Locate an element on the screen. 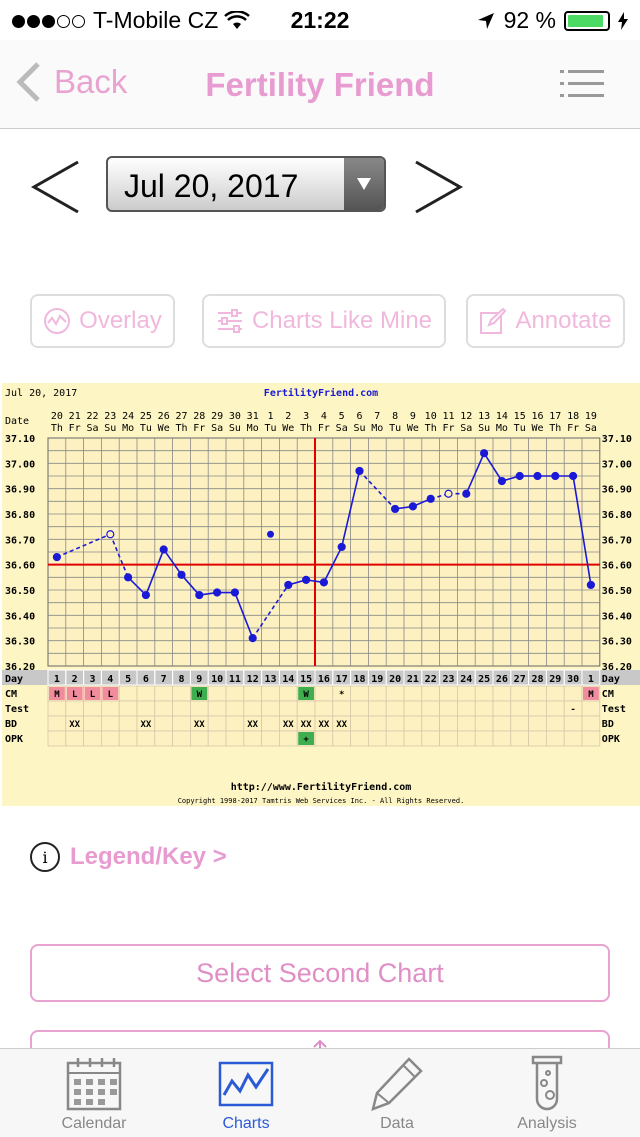  dropdown-button is located at coordinates (364, 184).